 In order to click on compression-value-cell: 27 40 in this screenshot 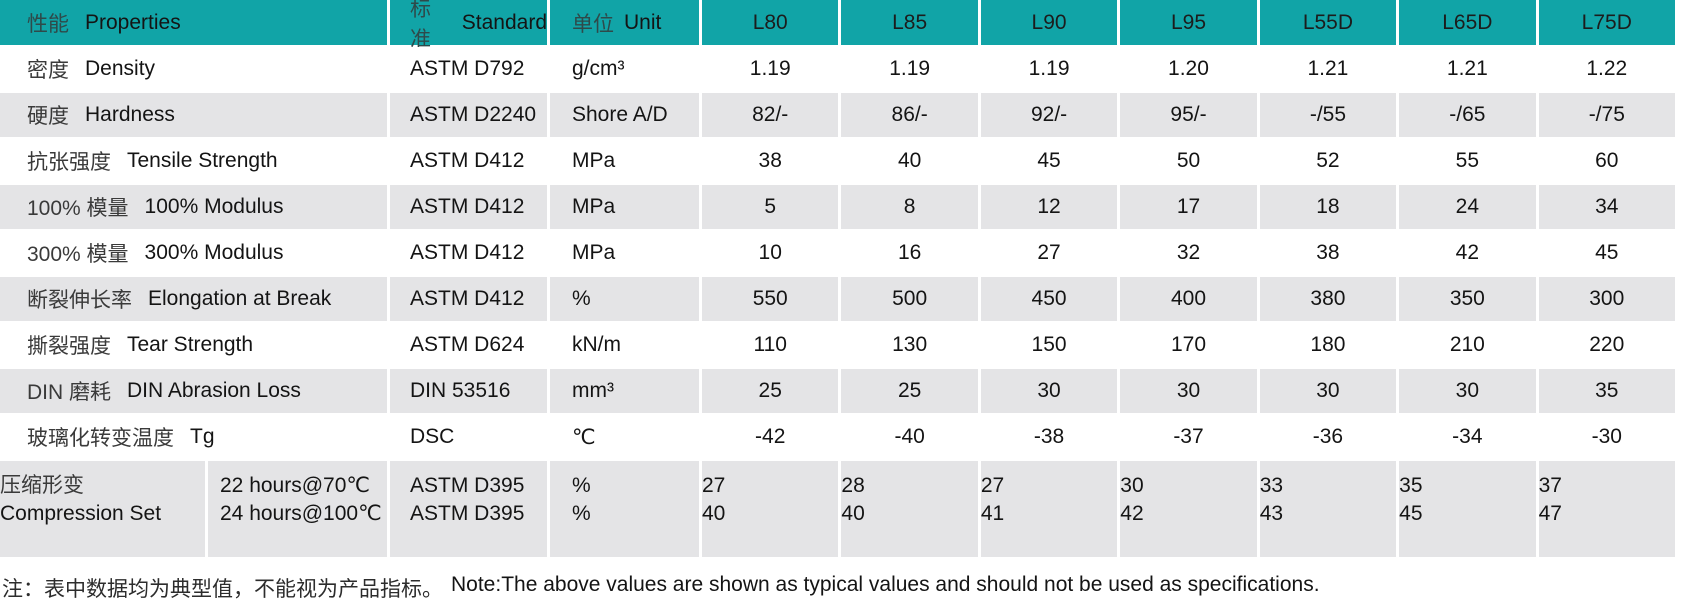, I will do `click(770, 509)`.